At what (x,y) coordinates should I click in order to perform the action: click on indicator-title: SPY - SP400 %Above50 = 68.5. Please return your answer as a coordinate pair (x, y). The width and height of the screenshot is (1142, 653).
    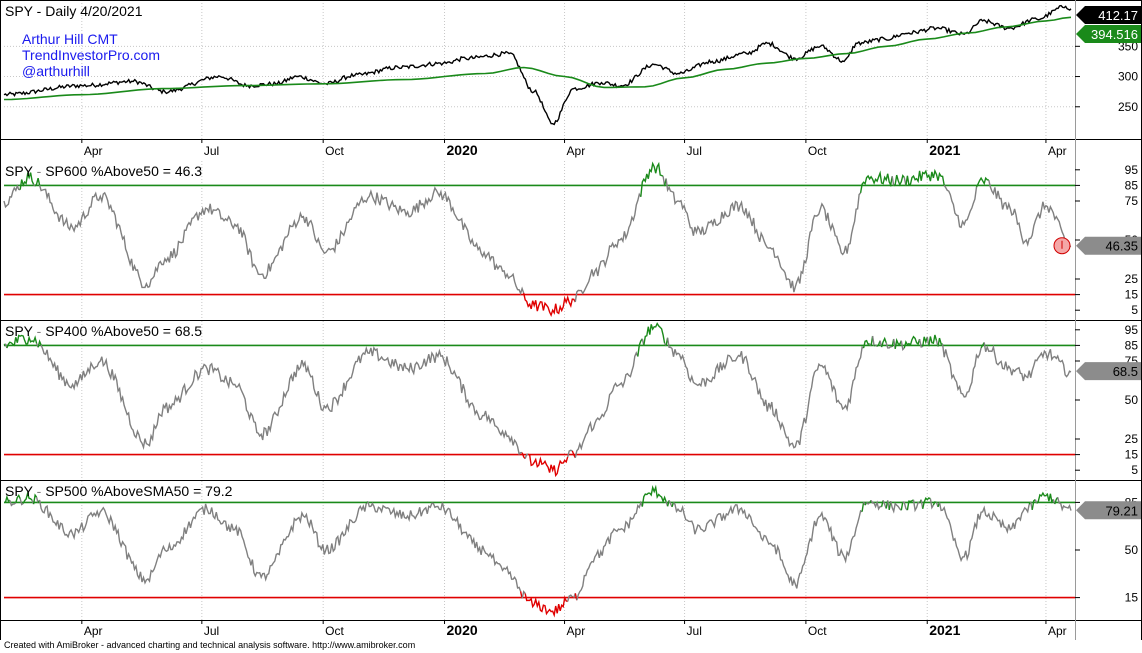
    Looking at the image, I should click on (103, 331).